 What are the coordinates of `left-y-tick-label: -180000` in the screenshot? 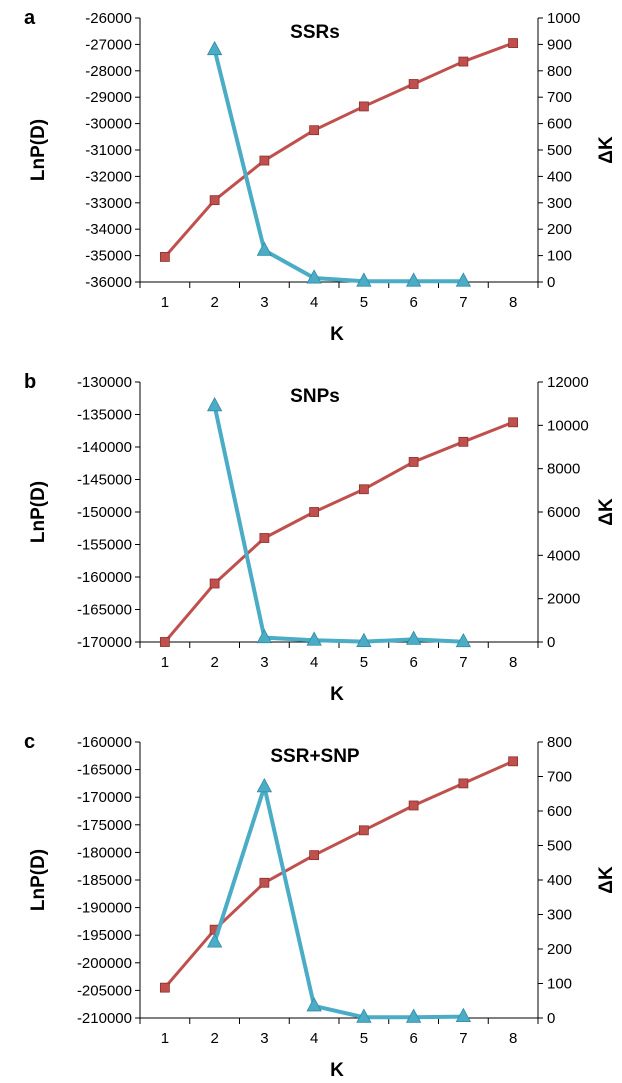 It's located at (104, 852).